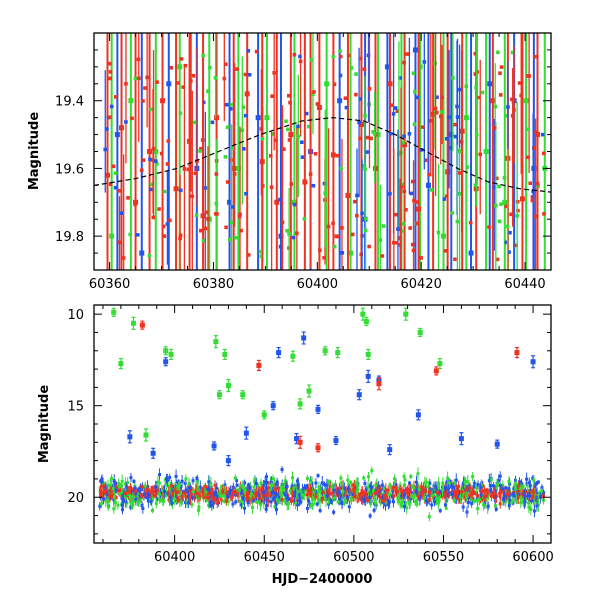  I want to click on top-xtick-label-4: 60440, so click(524, 284).